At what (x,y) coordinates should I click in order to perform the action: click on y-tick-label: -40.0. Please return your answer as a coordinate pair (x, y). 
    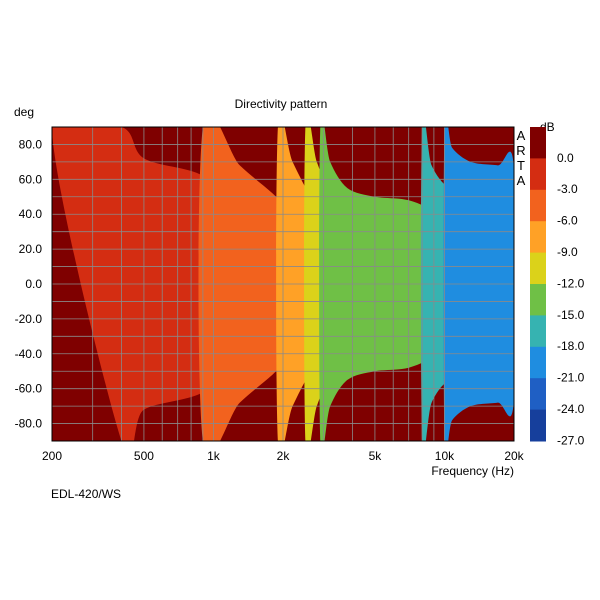
    Looking at the image, I should click on (29, 354).